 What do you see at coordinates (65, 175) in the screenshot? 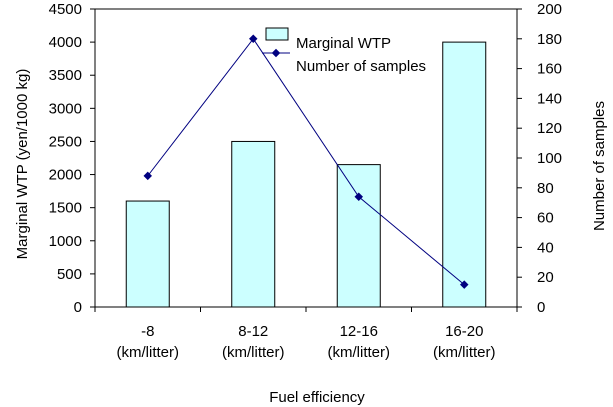
I see `y-left-tick-label: 2000` at bounding box center [65, 175].